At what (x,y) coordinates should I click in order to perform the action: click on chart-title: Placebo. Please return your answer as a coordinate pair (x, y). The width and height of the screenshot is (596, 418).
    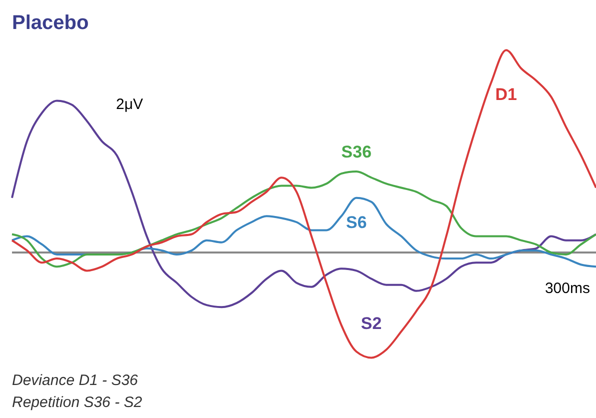
    Looking at the image, I should click on (50, 23).